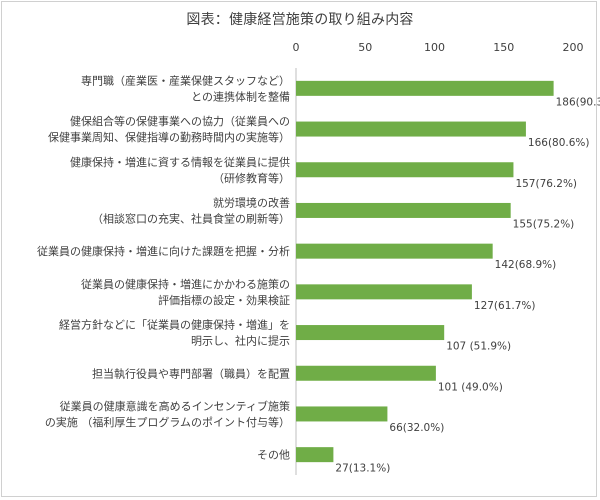 This screenshot has height=500, width=600. What do you see at coordinates (191, 218) in the screenshot?
I see `category-label: （相談窓口の充実、社員食堂の刷新等）` at bounding box center [191, 218].